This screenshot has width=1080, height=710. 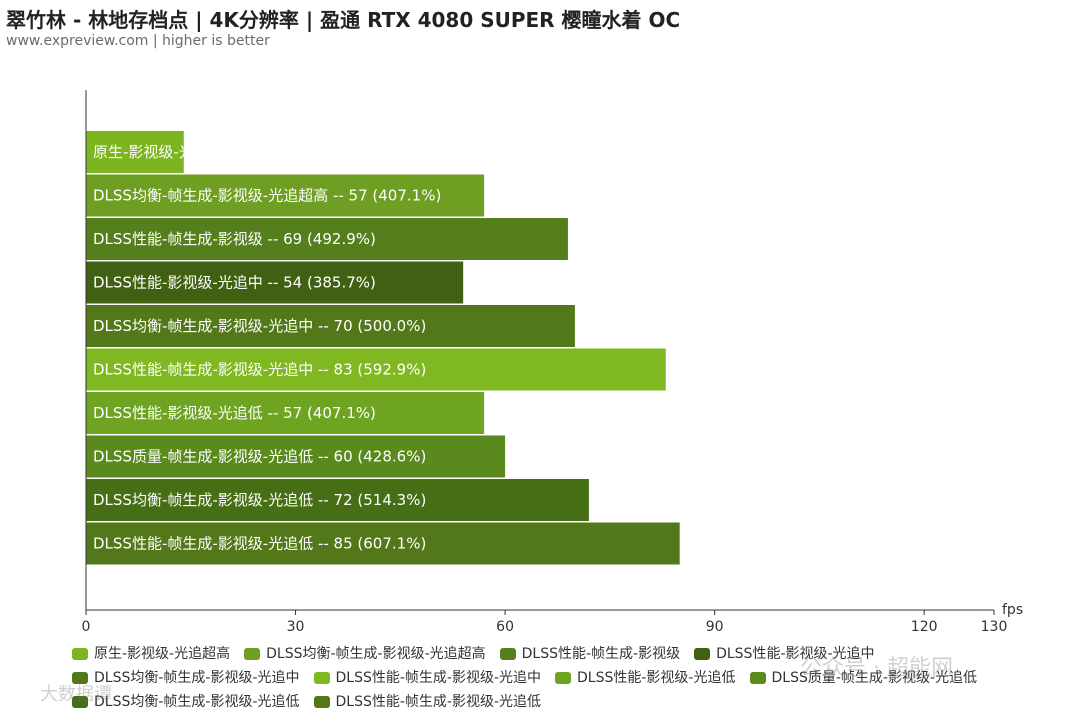 I want to click on legend-label: DLSS均衡-帧生成-影视级-光追低, so click(x=197, y=702).